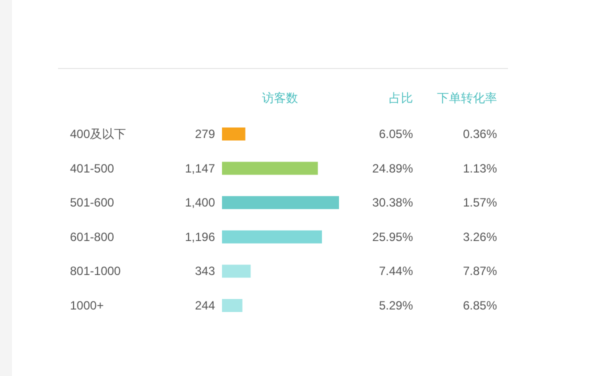 The image size is (600, 376). I want to click on data-label: 1,147, so click(200, 168).